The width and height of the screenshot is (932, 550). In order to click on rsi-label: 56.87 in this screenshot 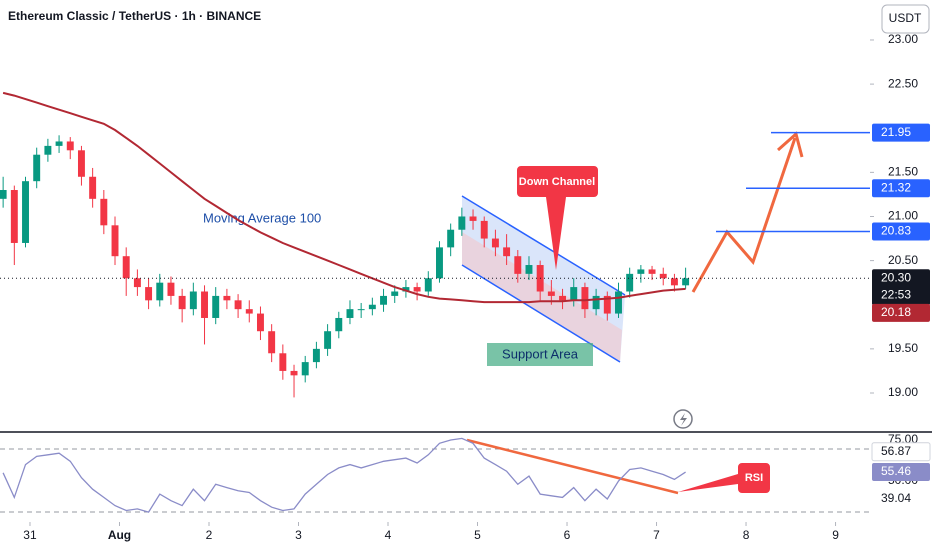, I will do `click(896, 451)`.